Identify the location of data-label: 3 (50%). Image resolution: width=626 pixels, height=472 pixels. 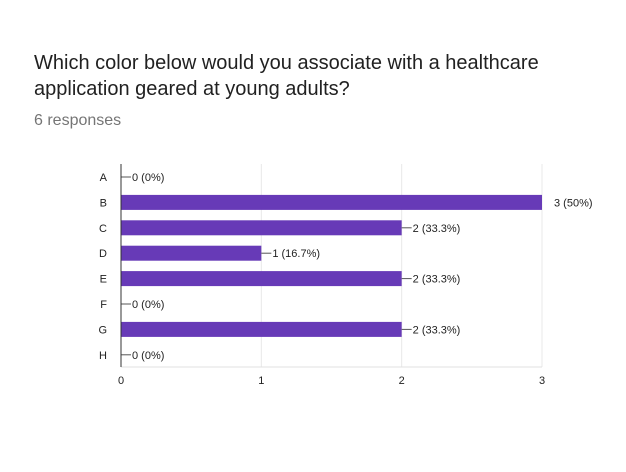
(573, 203).